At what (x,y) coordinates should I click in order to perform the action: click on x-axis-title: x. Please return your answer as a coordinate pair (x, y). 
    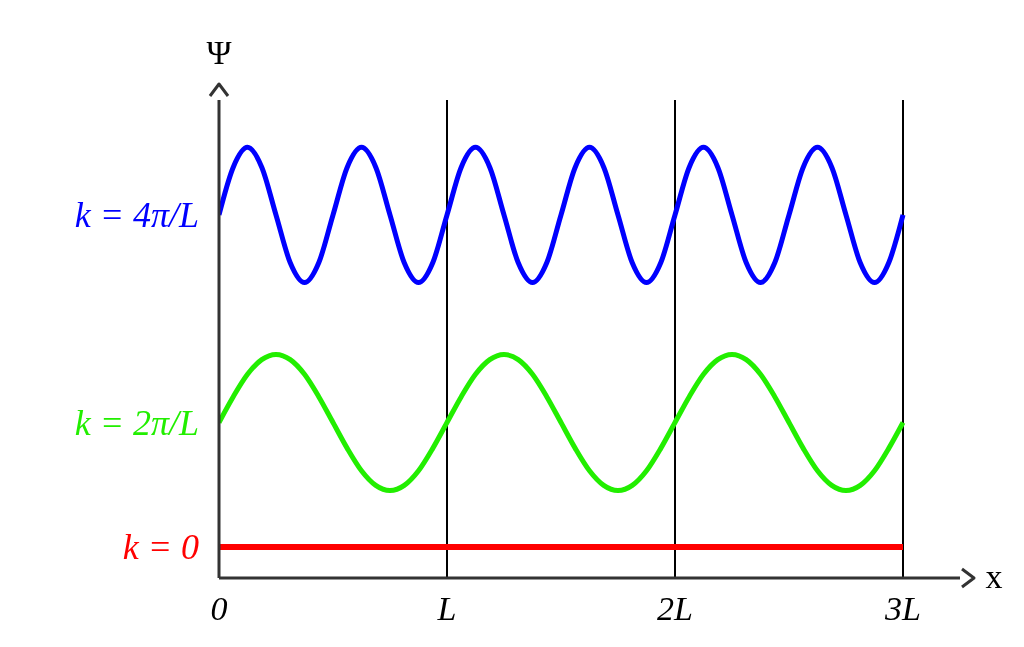
    Looking at the image, I should click on (994, 576).